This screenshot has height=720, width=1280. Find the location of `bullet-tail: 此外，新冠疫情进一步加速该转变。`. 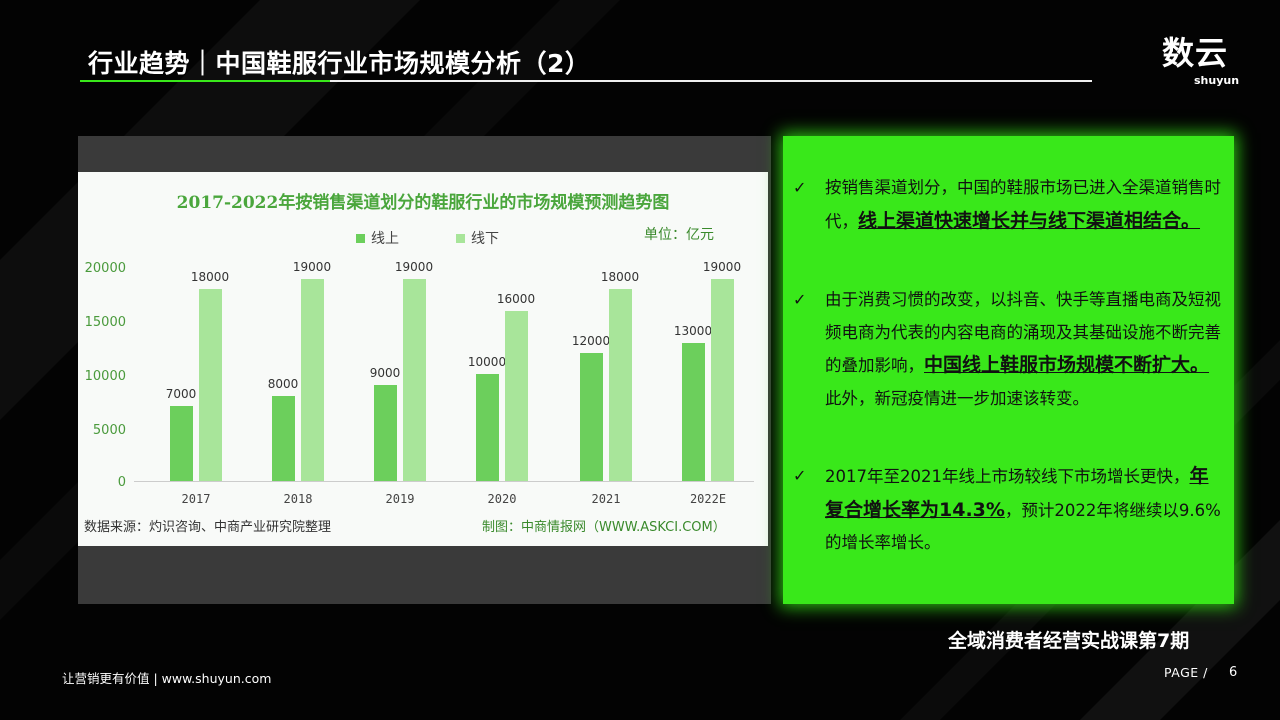

bullet-tail: 此外，新冠疫情进一步加速该转变。 is located at coordinates (957, 398).